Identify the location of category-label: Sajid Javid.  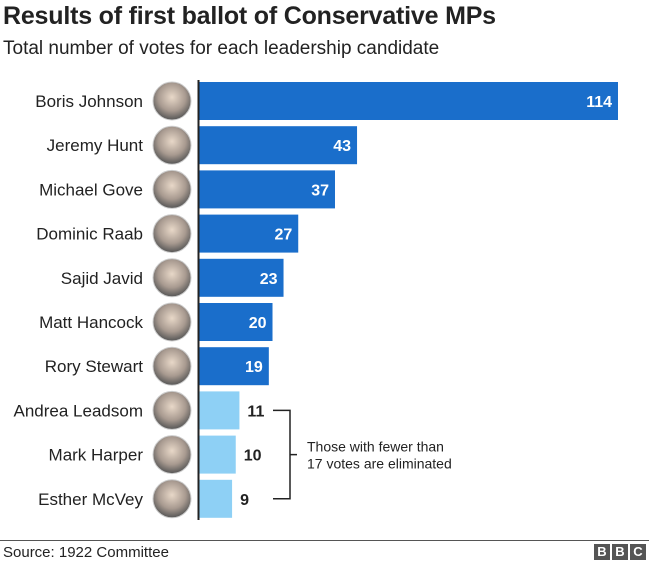
(102, 278).